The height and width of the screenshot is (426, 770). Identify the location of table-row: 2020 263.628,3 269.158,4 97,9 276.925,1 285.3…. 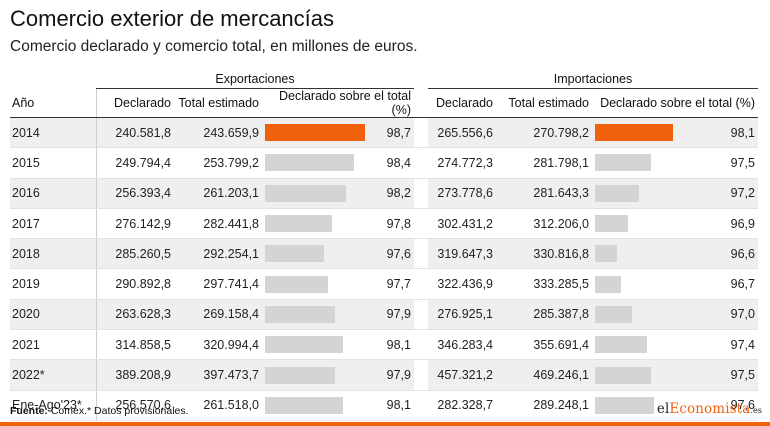
(384, 315).